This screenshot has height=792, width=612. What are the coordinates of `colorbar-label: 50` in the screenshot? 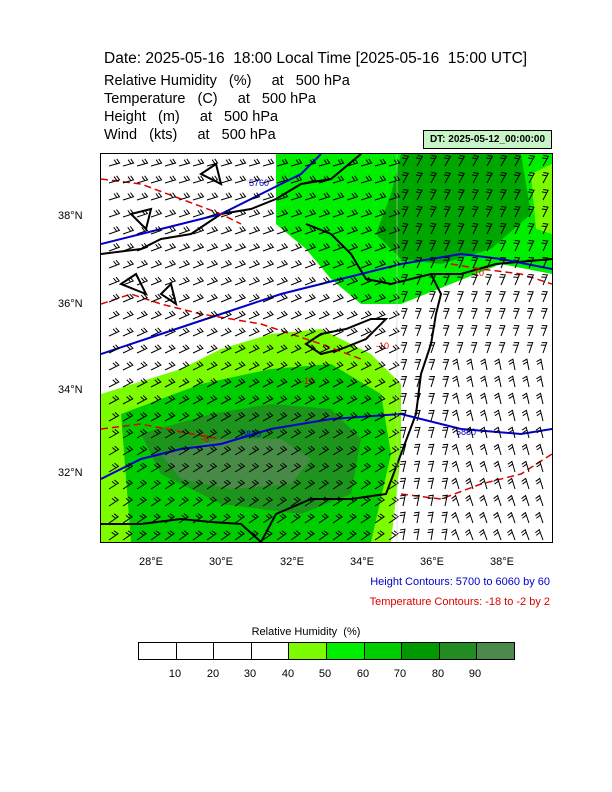 It's located at (325, 674).